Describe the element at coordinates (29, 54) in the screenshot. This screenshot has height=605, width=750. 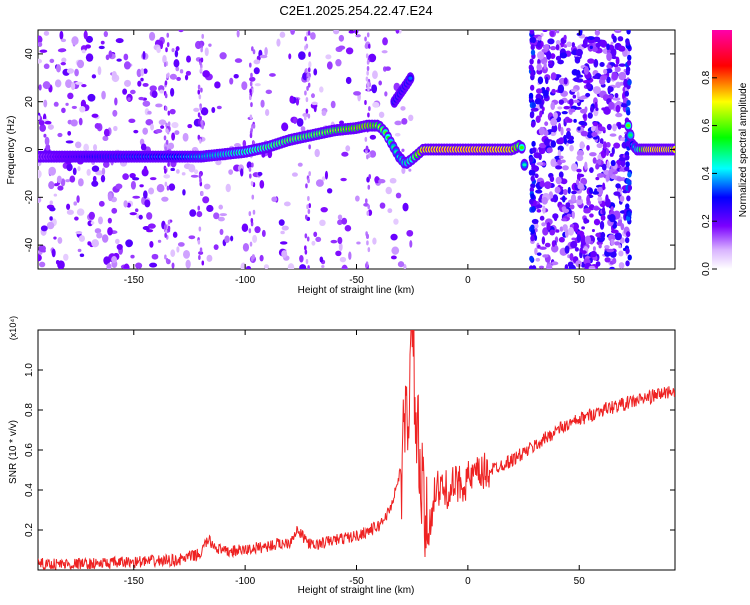
I see `y-tick-label: 40` at that location.